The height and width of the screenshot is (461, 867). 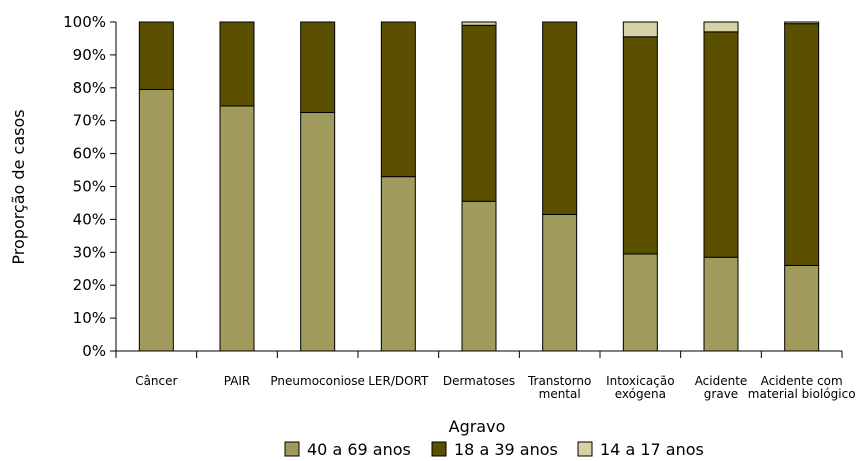 I want to click on x-tick-label: PAIR, so click(x=237, y=381).